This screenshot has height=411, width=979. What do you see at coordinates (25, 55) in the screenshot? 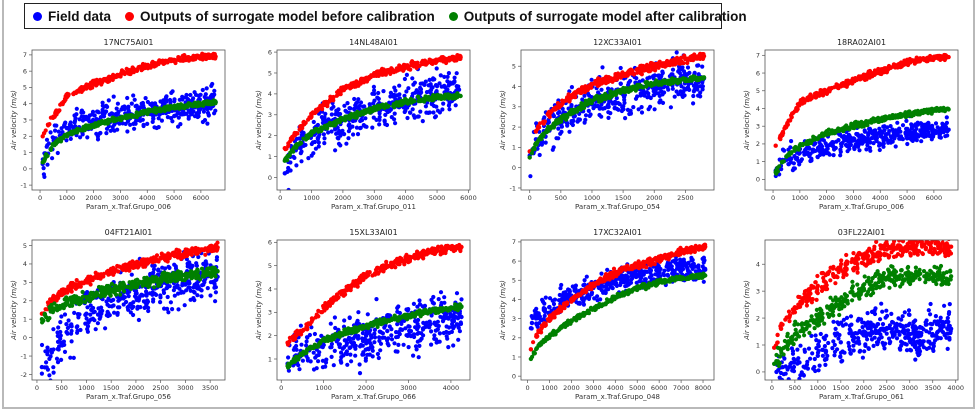
I see `y-tick-label: 7` at bounding box center [25, 55].